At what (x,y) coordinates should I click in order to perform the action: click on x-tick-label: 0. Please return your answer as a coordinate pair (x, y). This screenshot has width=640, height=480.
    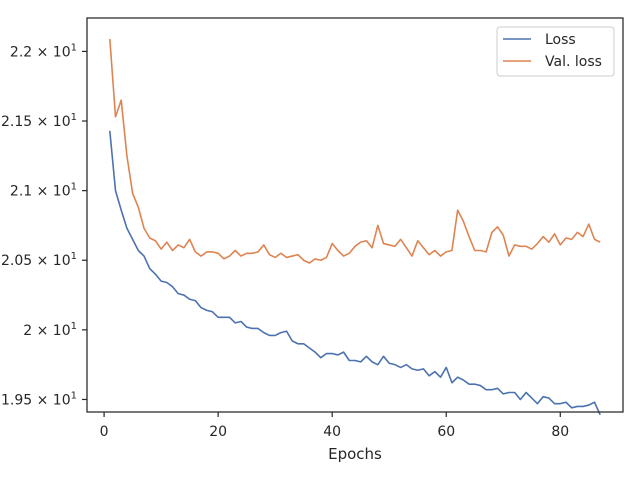
    Looking at the image, I should click on (104, 432).